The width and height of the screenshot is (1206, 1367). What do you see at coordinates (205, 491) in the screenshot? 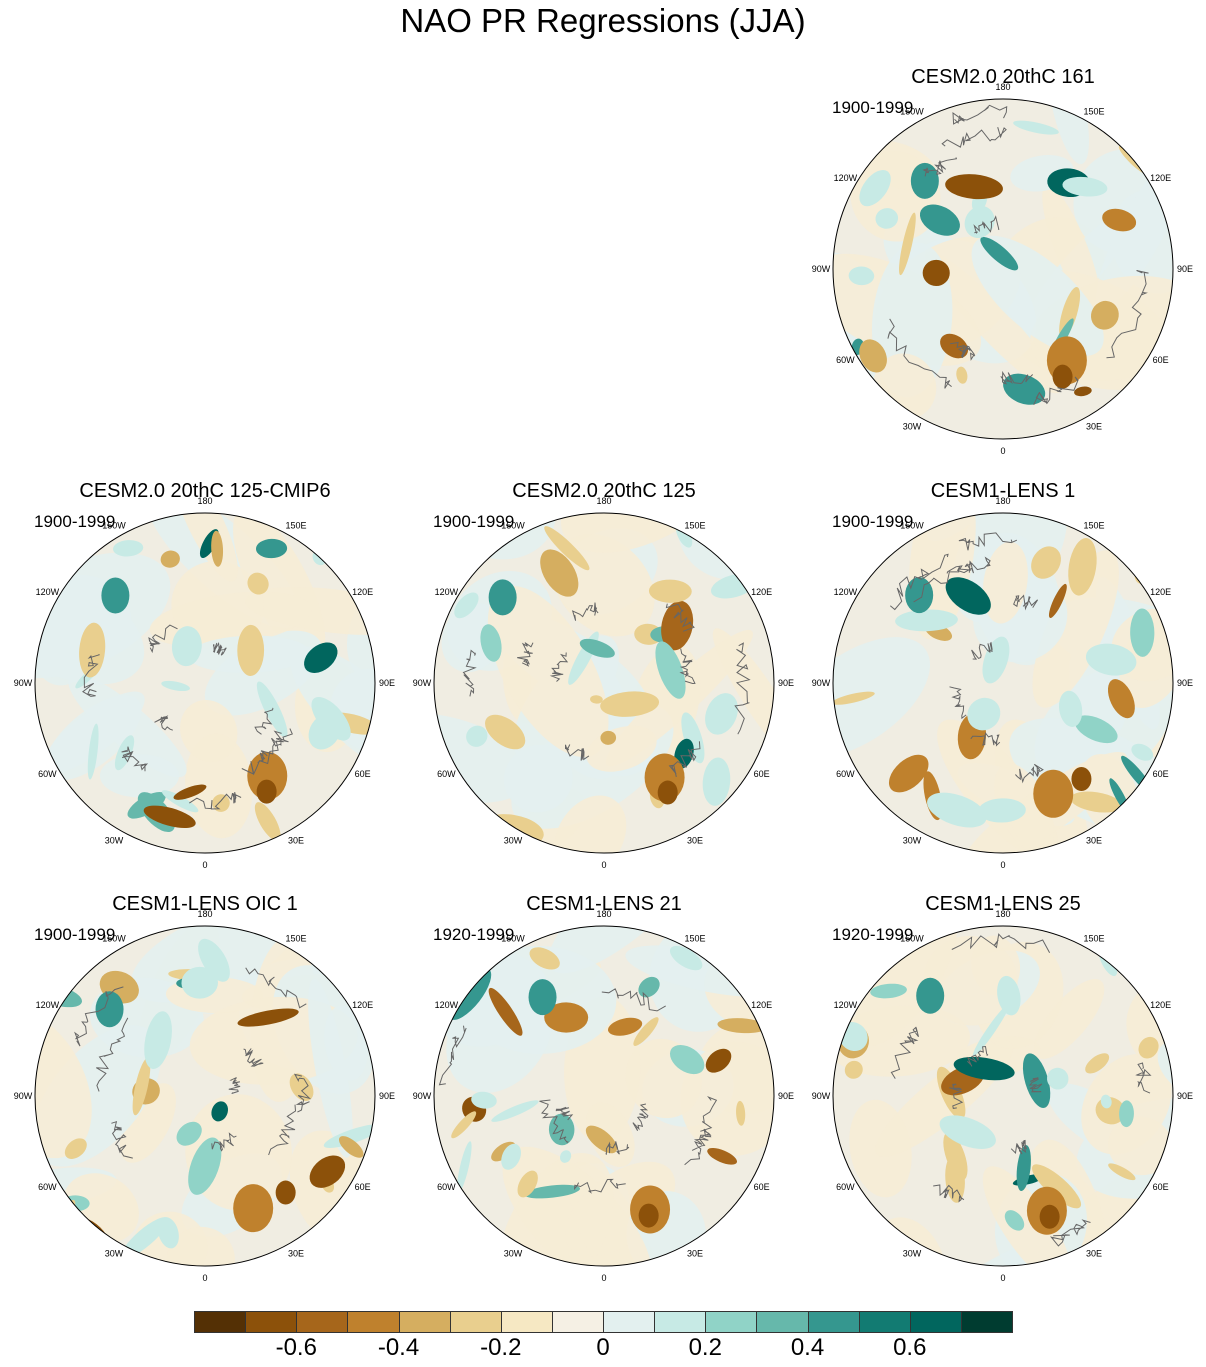
I see `panel-title: CESM2.0 20thC 125-CMIP6` at bounding box center [205, 491].